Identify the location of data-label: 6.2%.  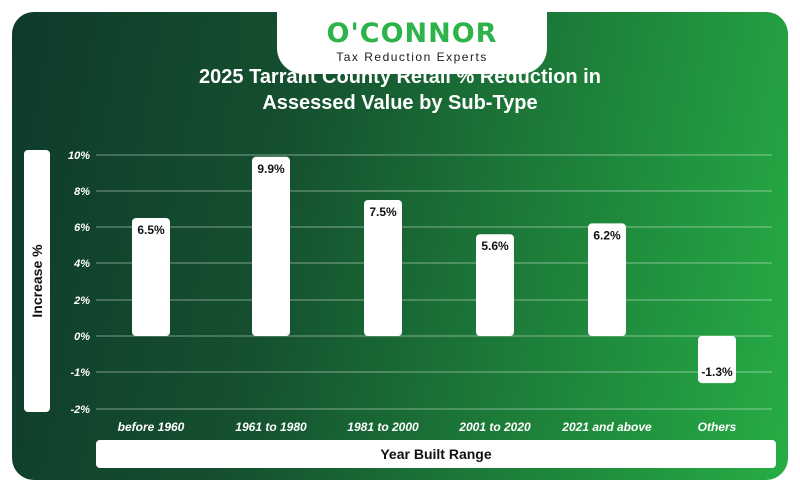
(607, 235).